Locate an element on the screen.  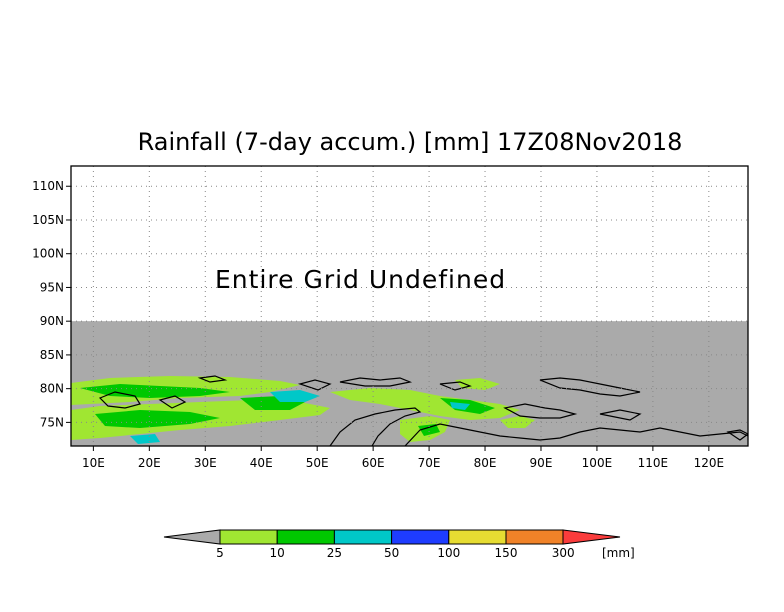
lon-label: 20E is located at coordinates (149, 463).